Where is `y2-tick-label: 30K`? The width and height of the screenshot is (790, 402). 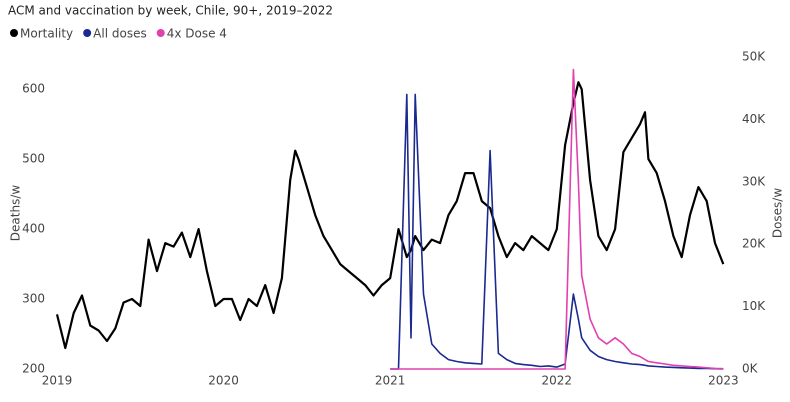
y2-tick-label: 30K is located at coordinates (754, 181).